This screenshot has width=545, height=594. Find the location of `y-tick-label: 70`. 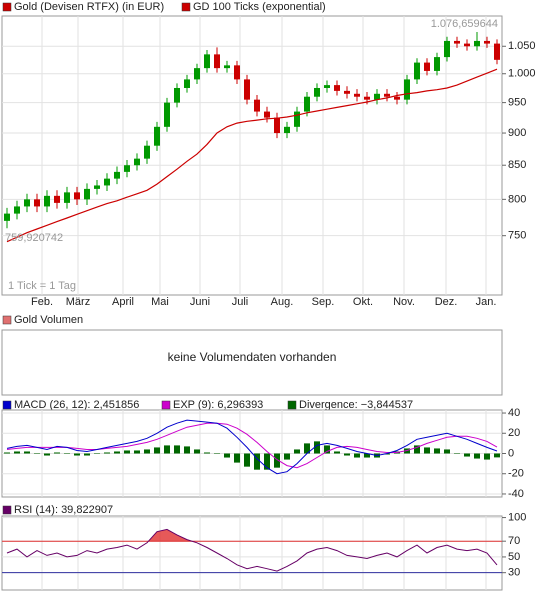

y-tick-label: 70 is located at coordinates (514, 541).